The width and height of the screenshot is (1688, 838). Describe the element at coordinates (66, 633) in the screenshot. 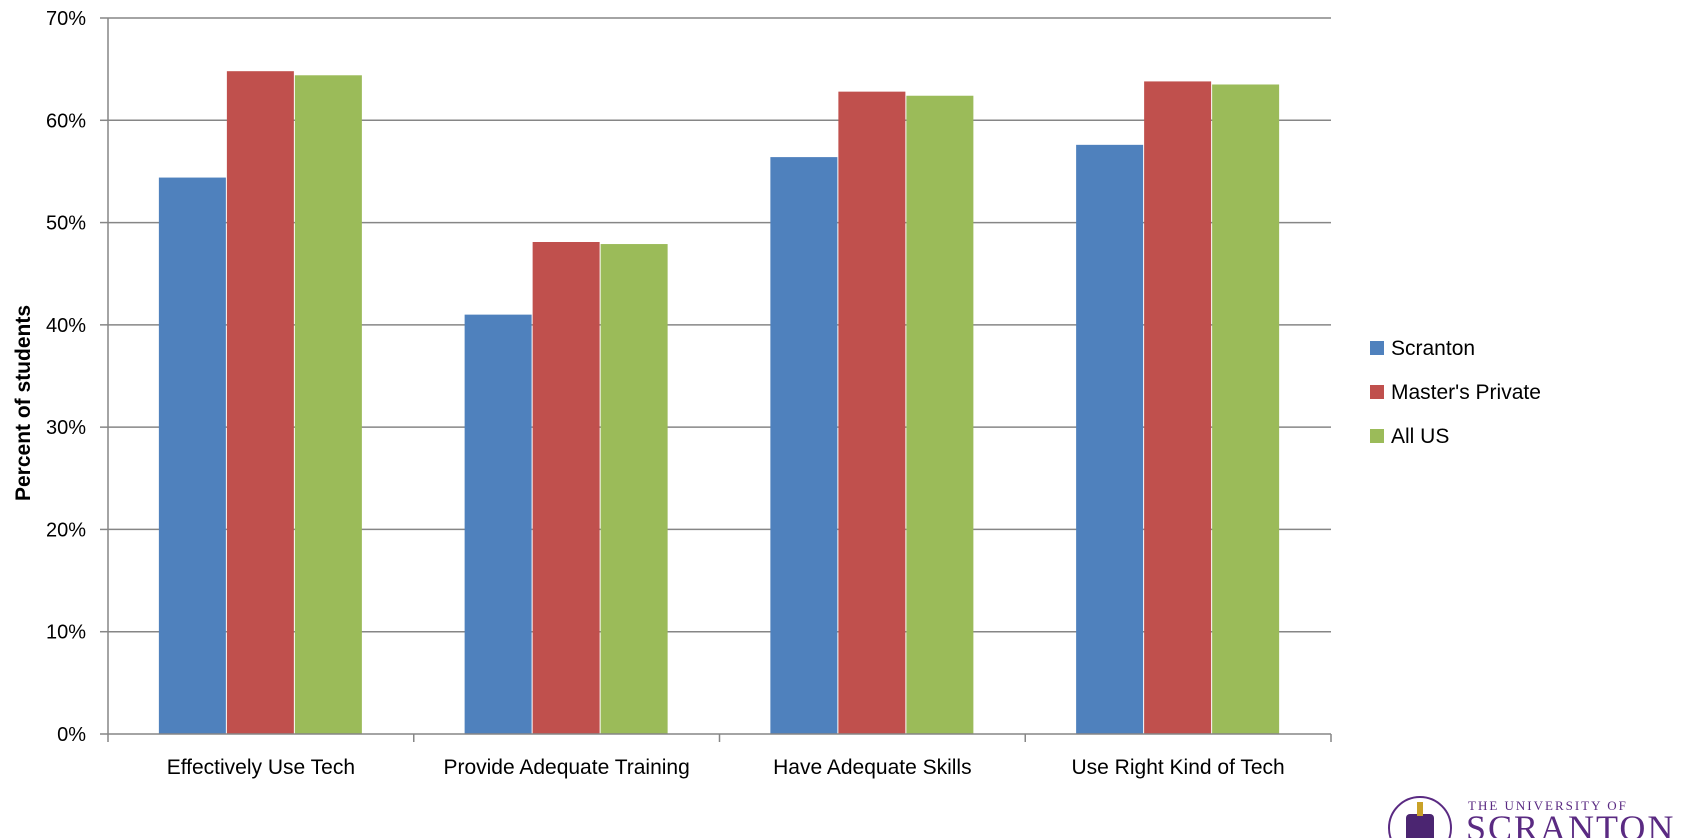

I see `y-tick-label: 10%` at that location.